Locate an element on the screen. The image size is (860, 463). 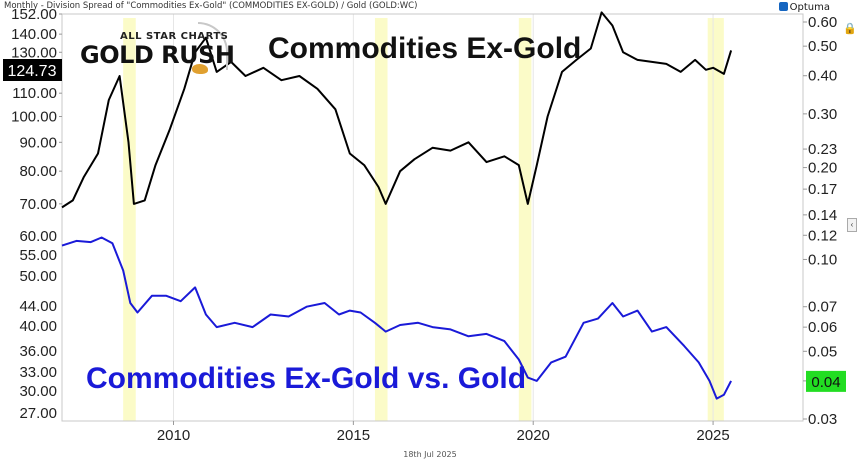
x-tick-label: 2020 is located at coordinates (533, 435).